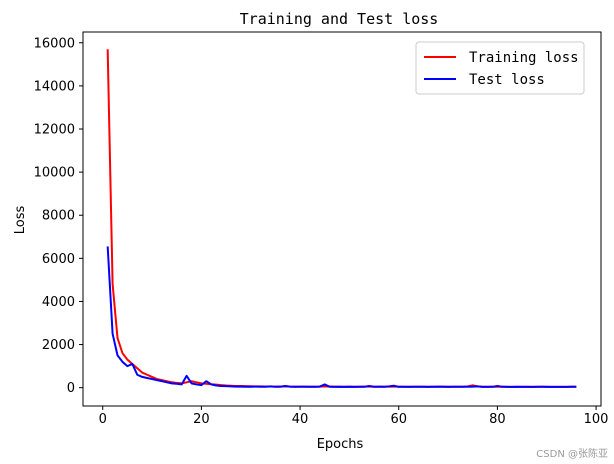 The width and height of the screenshot is (614, 464). I want to click on x-tick-label: 0, so click(103, 419).